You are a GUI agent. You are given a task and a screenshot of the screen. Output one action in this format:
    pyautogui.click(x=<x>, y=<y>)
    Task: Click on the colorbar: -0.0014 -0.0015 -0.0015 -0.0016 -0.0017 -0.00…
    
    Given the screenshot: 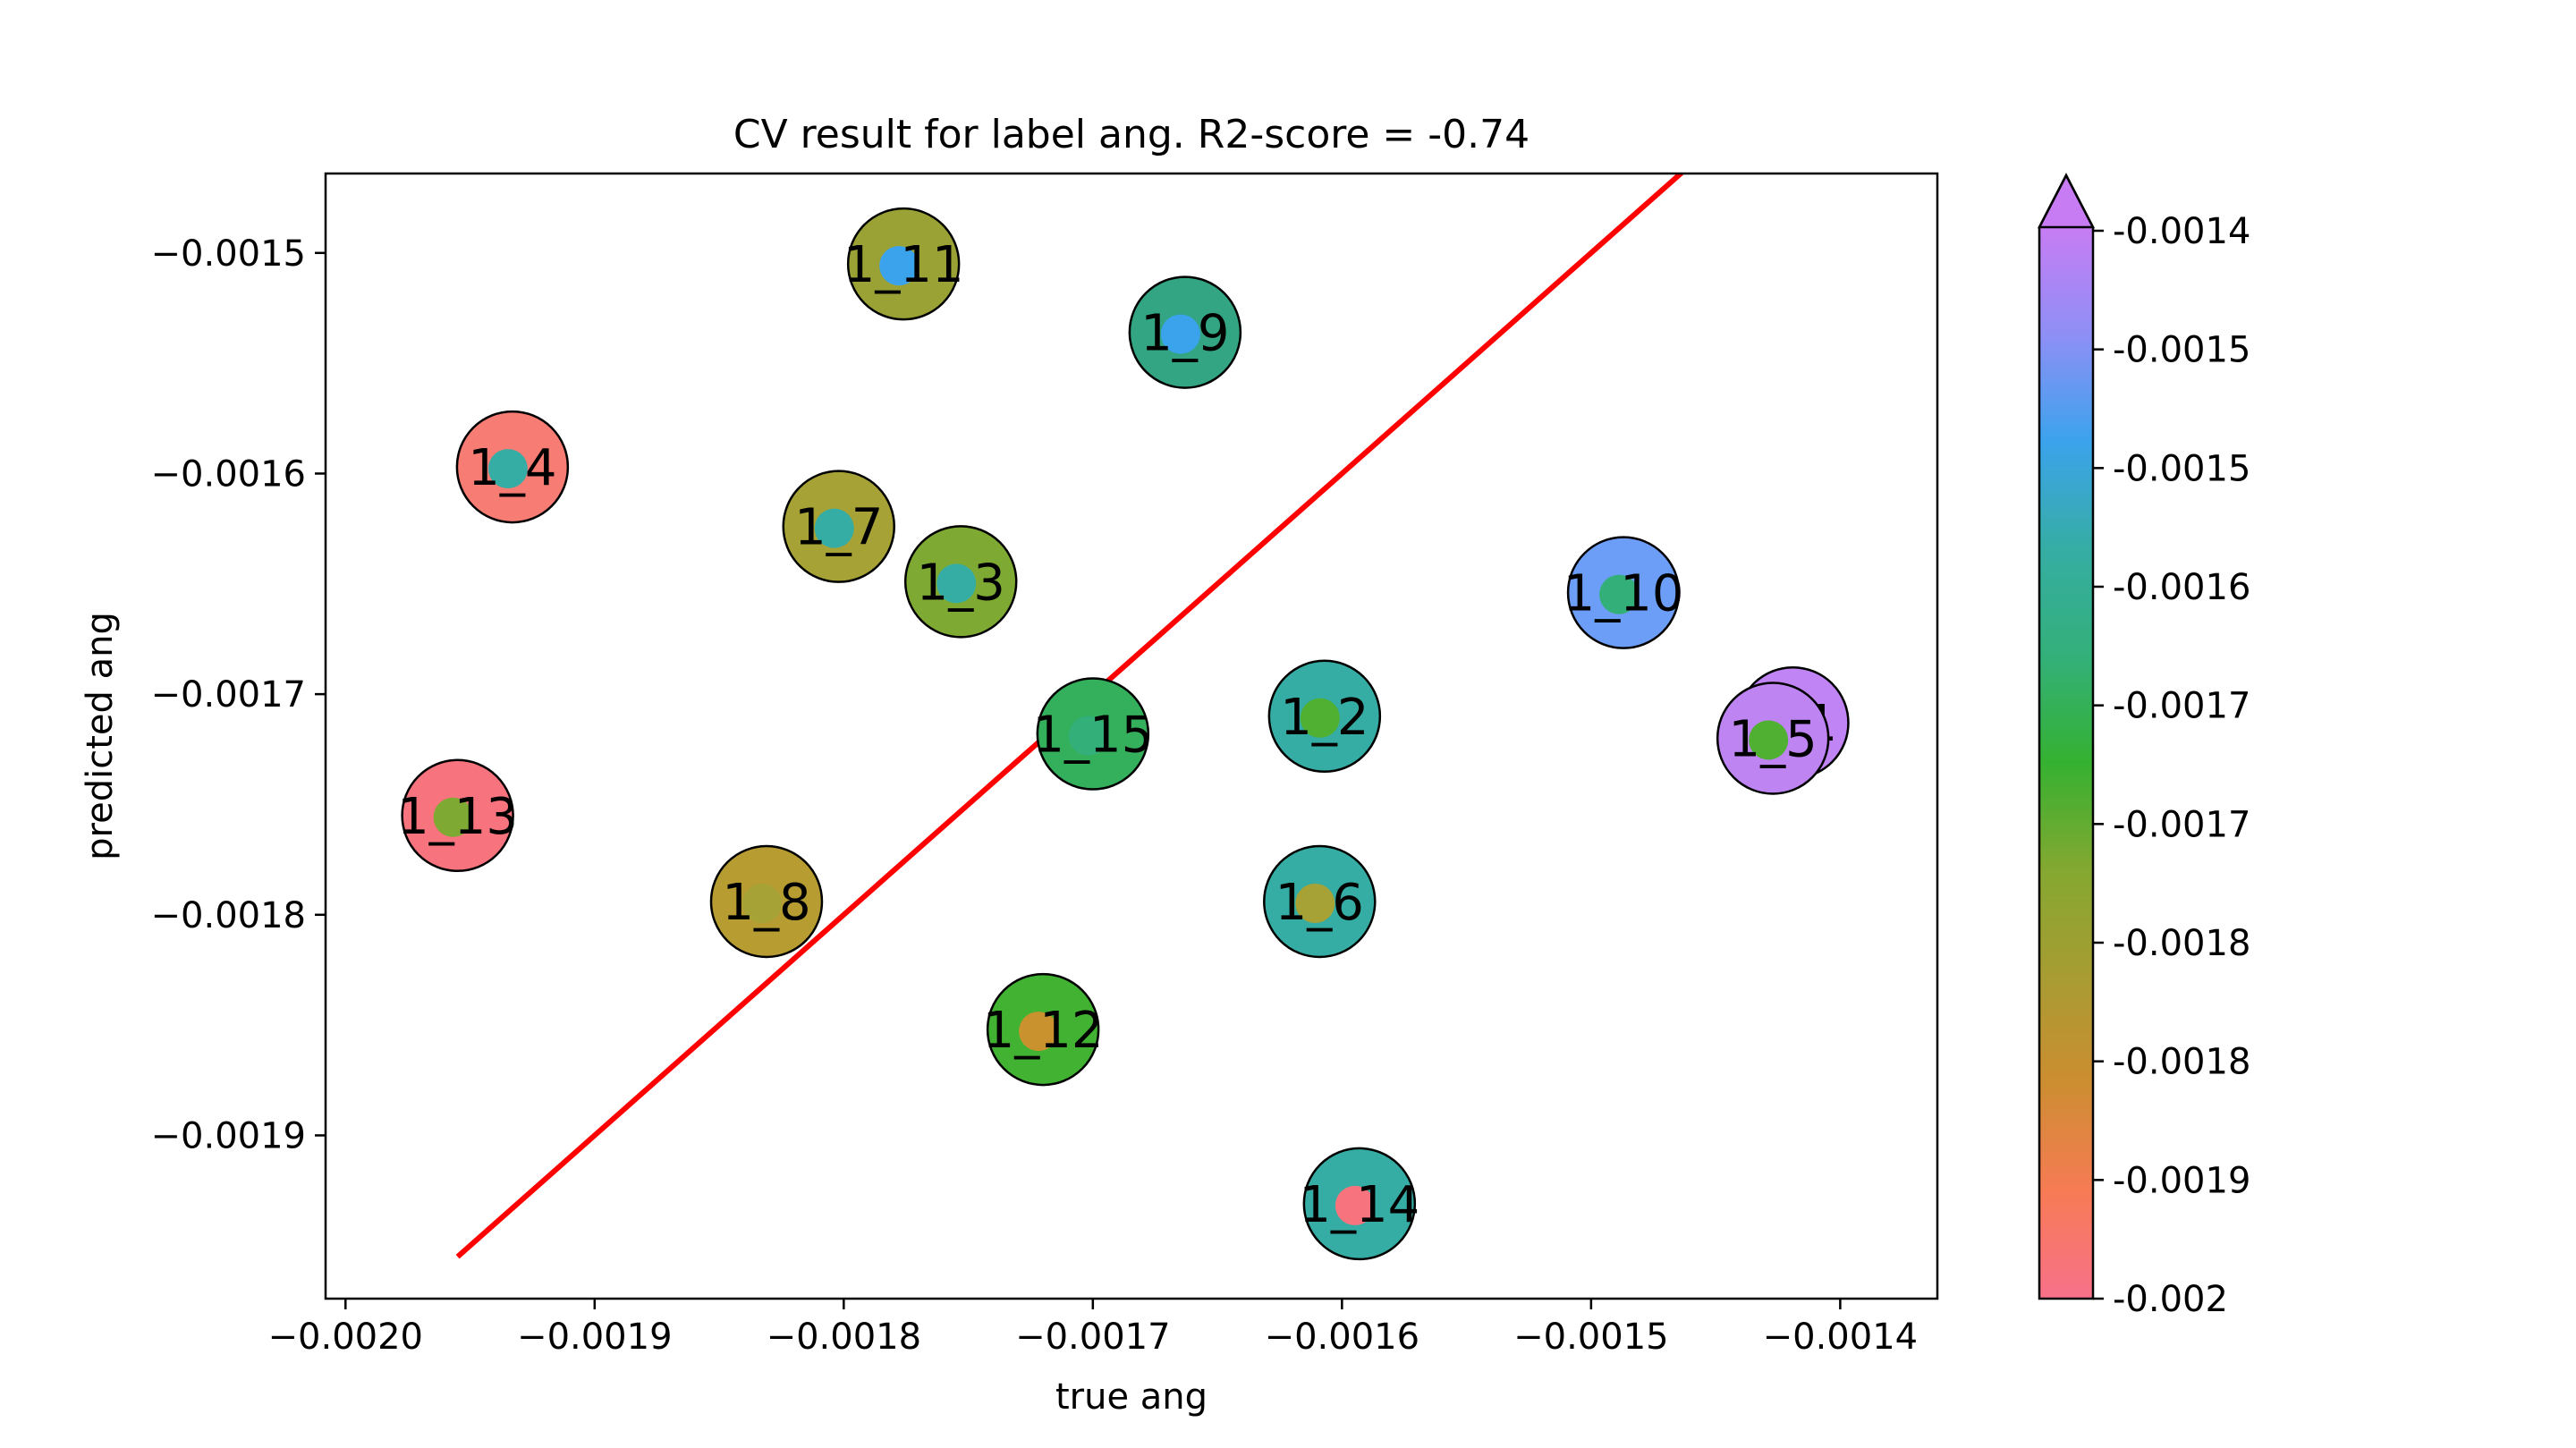 What is the action you would take?
    pyautogui.click(x=2143, y=746)
    